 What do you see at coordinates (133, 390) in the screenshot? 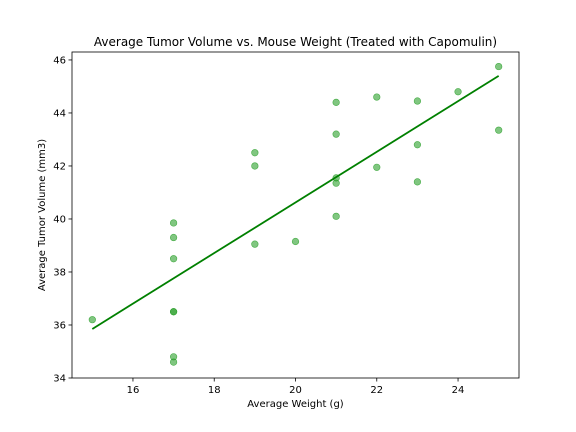
I see `x-tick-label: 16` at bounding box center [133, 390].